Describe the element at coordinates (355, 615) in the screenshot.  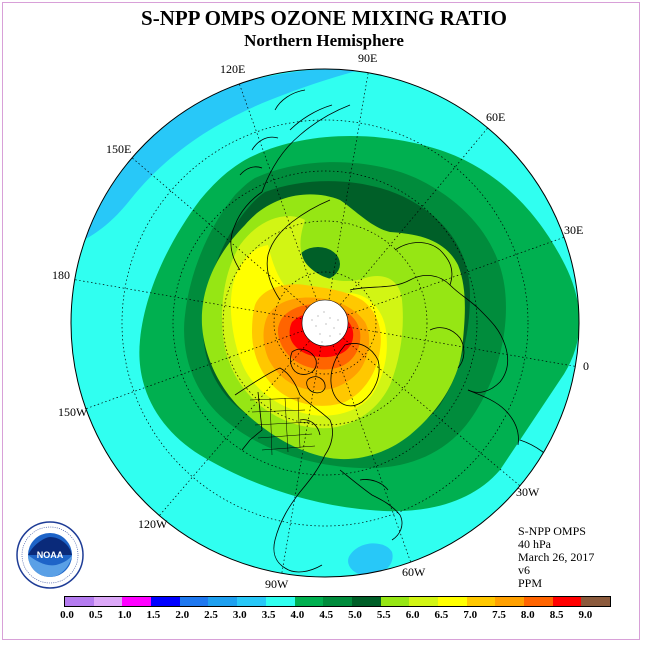
I see `colorbar-tick-label: 5.0` at that location.